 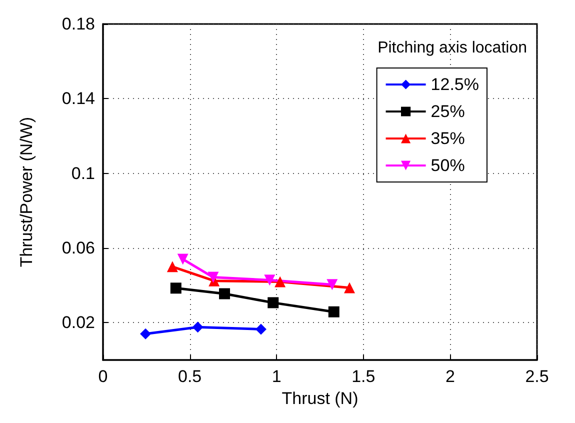 What do you see at coordinates (320, 398) in the screenshot?
I see `x-axis-title: Thrust (N)` at bounding box center [320, 398].